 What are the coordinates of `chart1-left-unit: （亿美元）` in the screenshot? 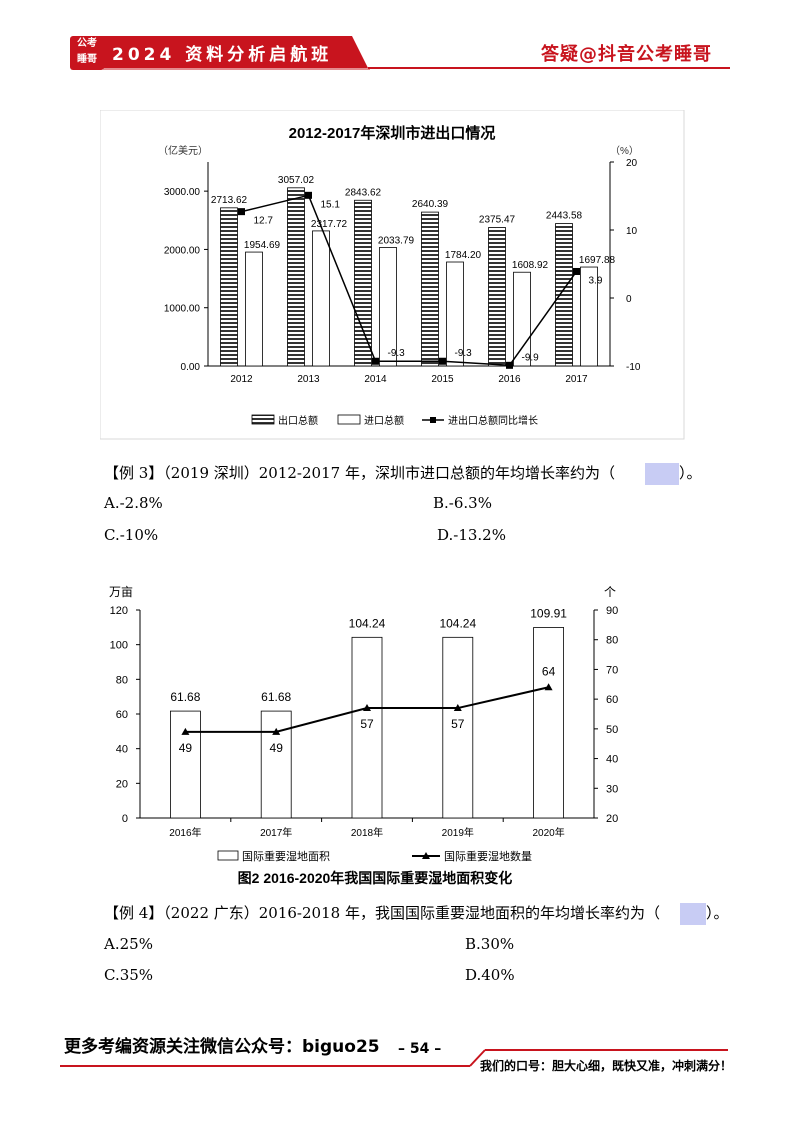 It's located at (183, 150).